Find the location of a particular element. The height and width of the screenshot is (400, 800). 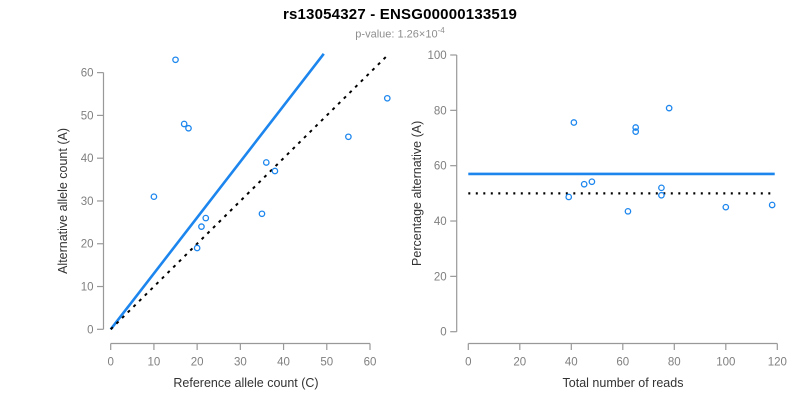

x-axis-title: Total number of reads is located at coordinates (623, 383).